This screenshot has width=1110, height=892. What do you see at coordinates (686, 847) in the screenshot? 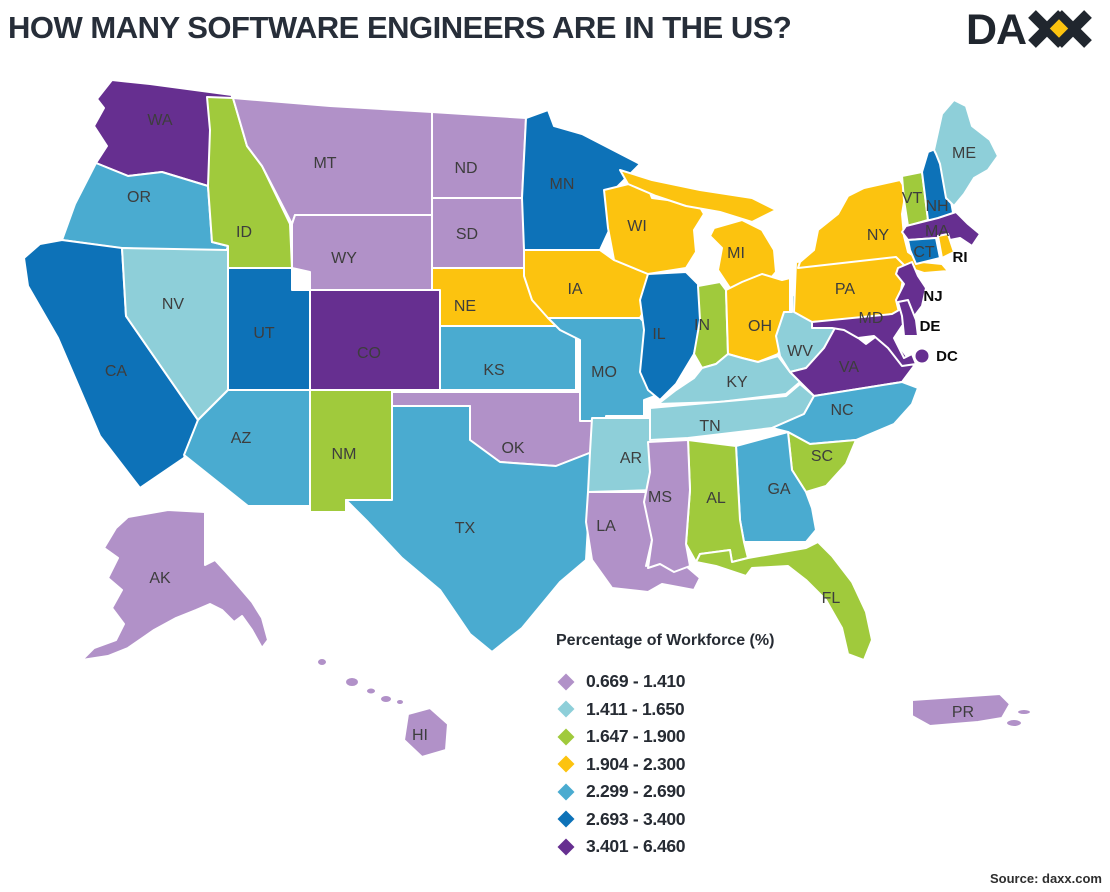
I see `legend-item-7: 3.401 - 6.460` at bounding box center [686, 847].